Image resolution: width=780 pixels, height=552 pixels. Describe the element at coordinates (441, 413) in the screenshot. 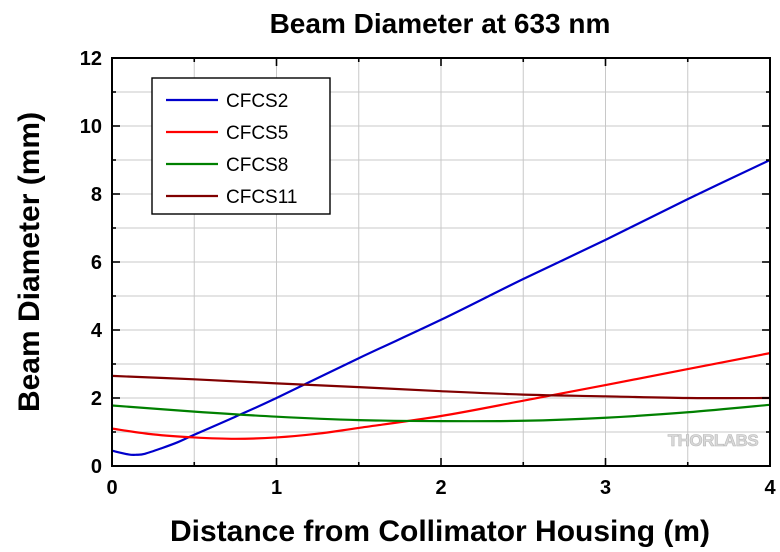

I see `series-line-cfcs8` at that location.